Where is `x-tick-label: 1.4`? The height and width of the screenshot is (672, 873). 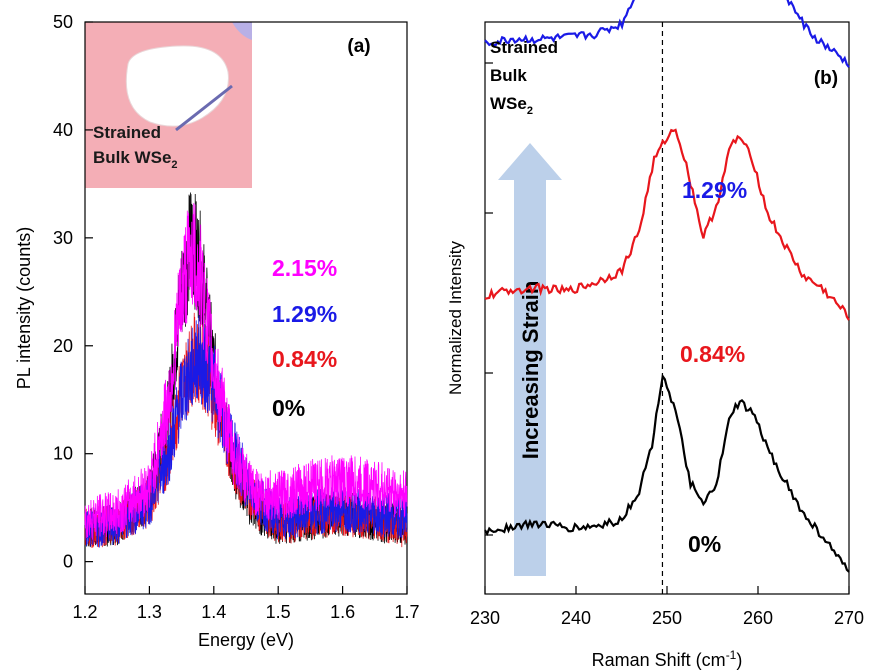 x-tick-label: 1.4 is located at coordinates (213, 612).